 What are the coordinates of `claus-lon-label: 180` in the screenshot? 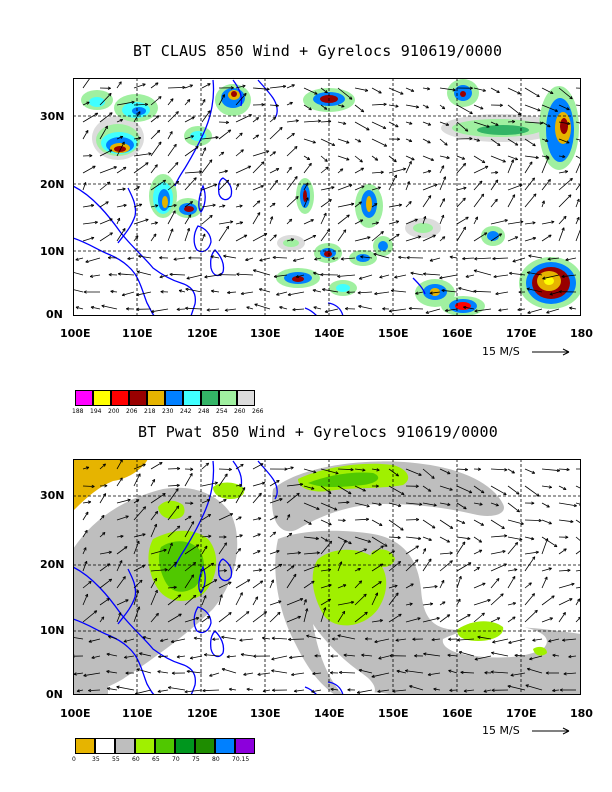 It's located at (581, 333).